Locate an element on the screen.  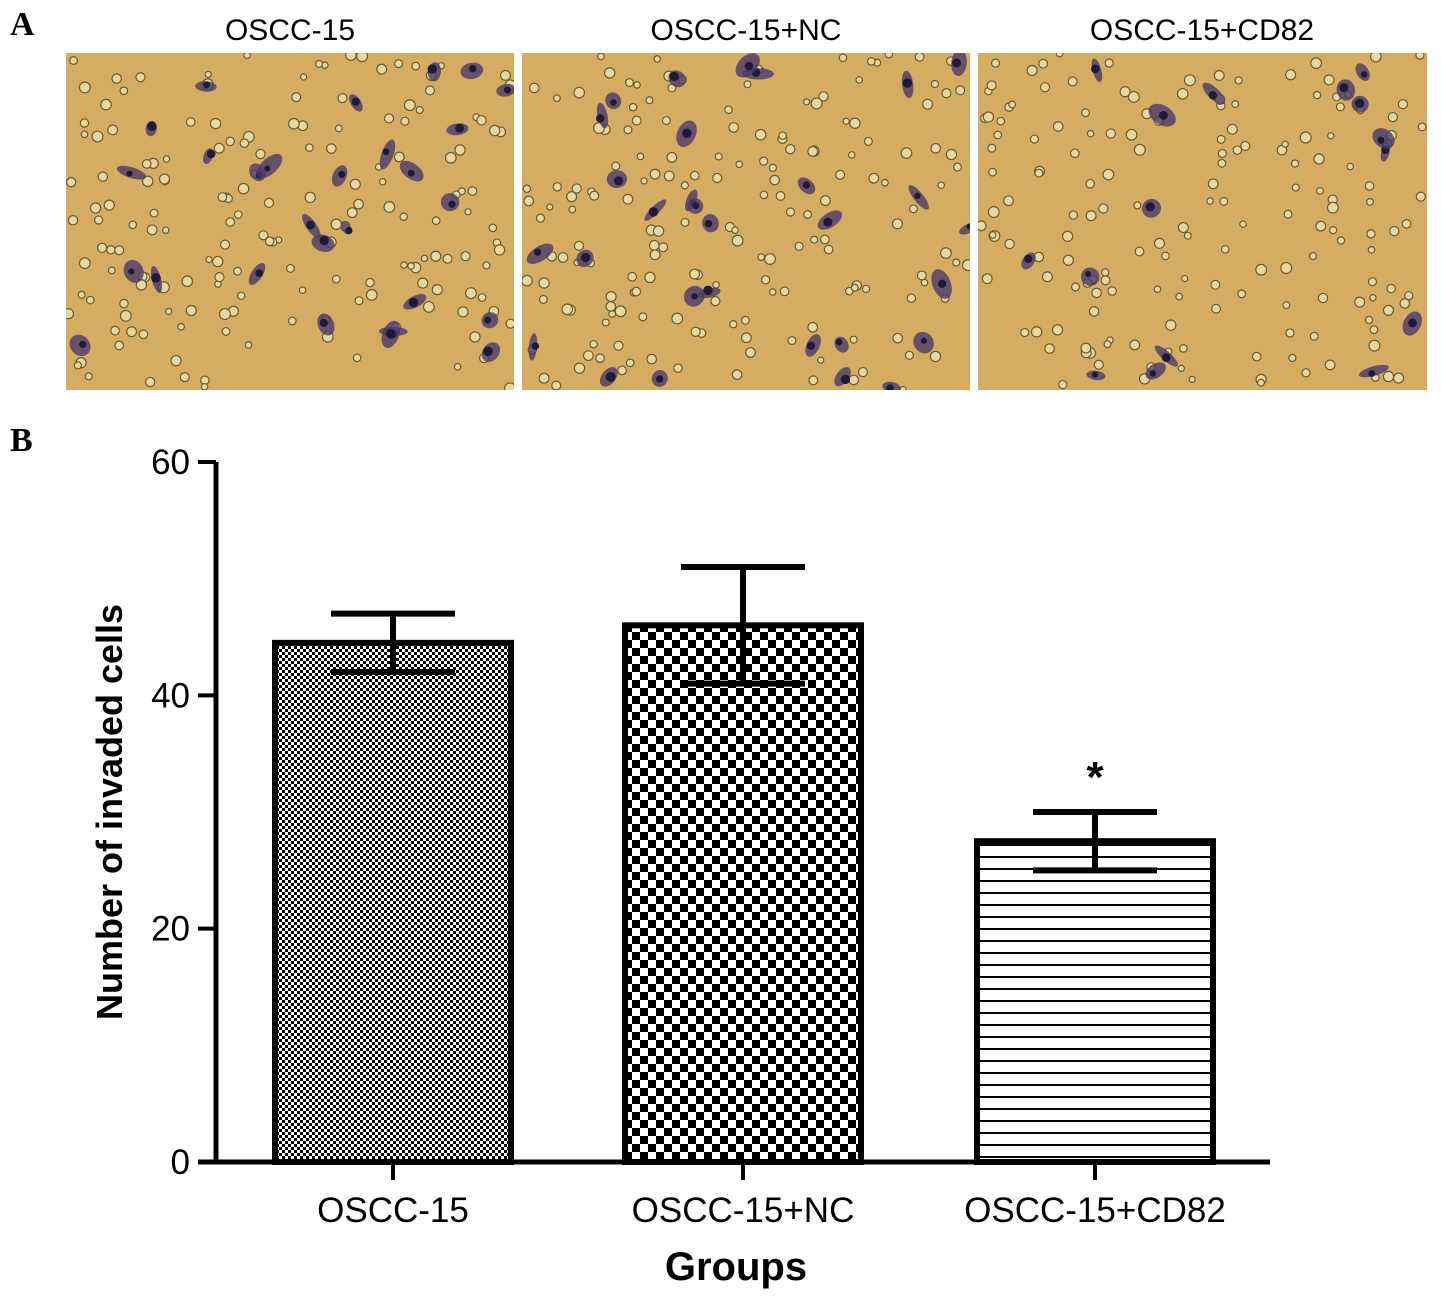
micrograph-title-2: OSCC-15+NC is located at coordinates (746, 30).